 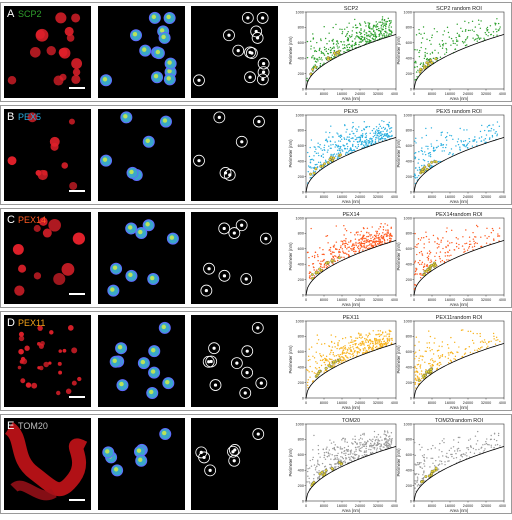 I want to click on micrograph-canvas, so click(x=49, y=360).